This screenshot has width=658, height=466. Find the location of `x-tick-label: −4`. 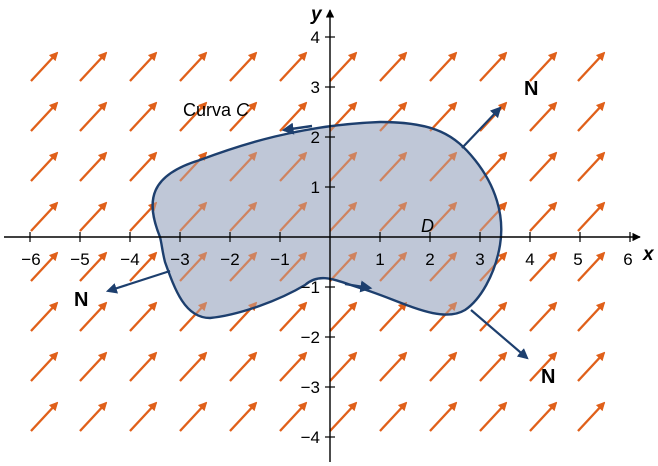

x-tick-label: −4 is located at coordinates (129, 259).